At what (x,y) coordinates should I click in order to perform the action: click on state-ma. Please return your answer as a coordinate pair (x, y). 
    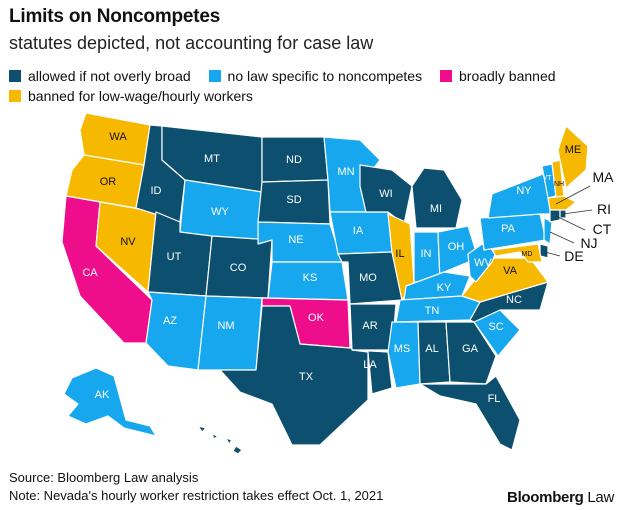
    Looking at the image, I should click on (562, 203).